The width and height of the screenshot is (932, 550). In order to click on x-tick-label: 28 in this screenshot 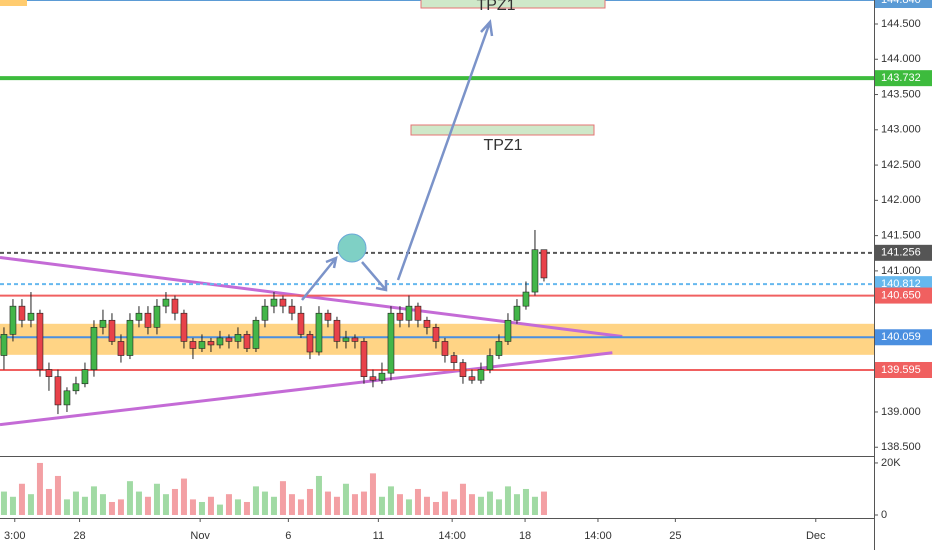, I will do `click(79, 536)`.